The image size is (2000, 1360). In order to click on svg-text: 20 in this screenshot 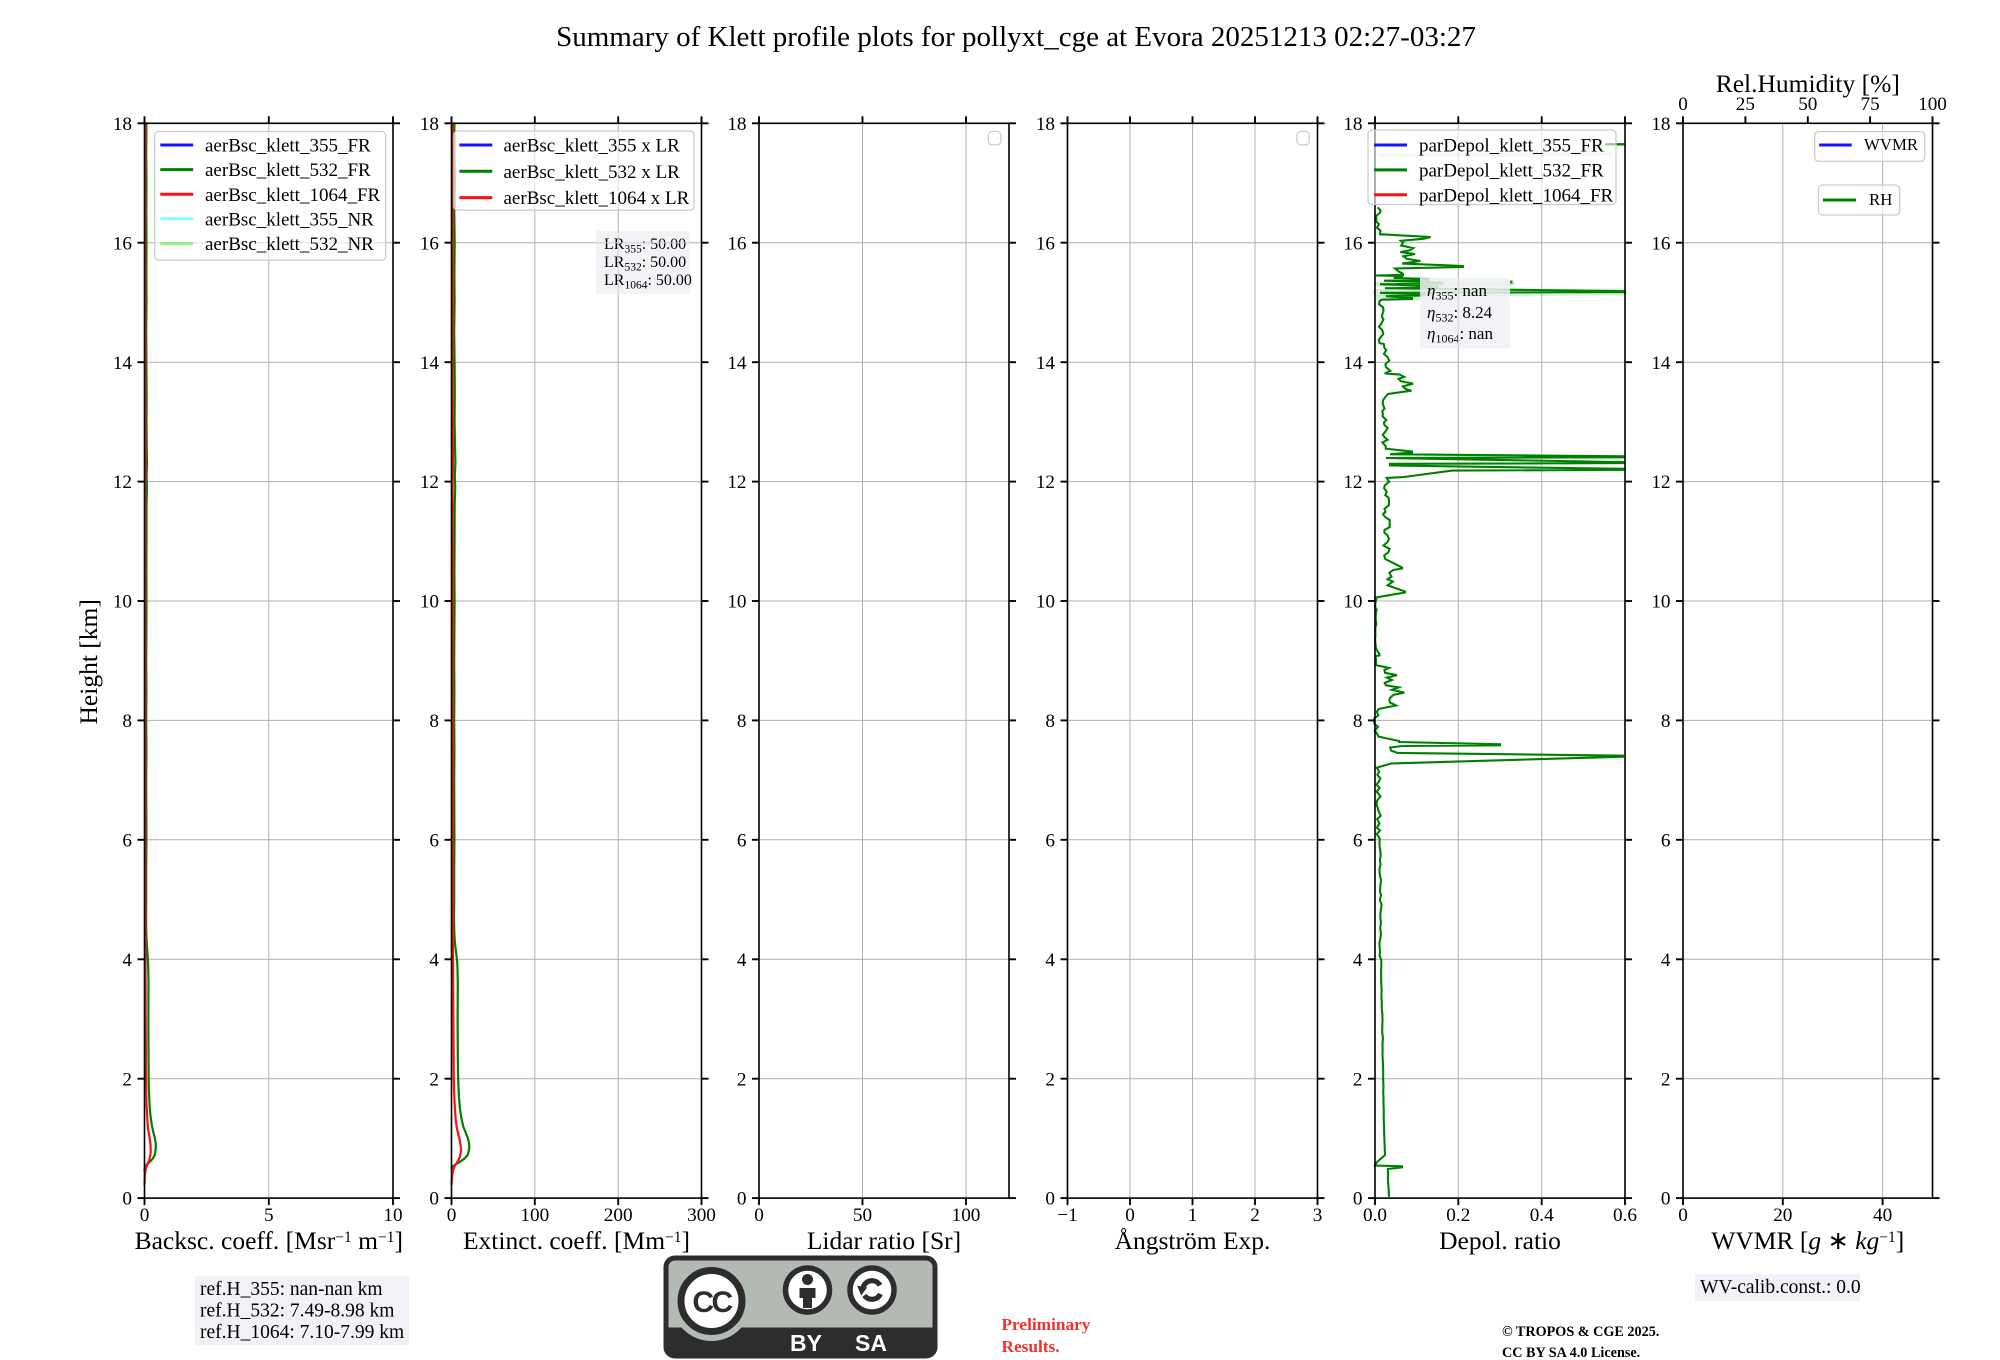, I will do `click(1782, 1215)`.